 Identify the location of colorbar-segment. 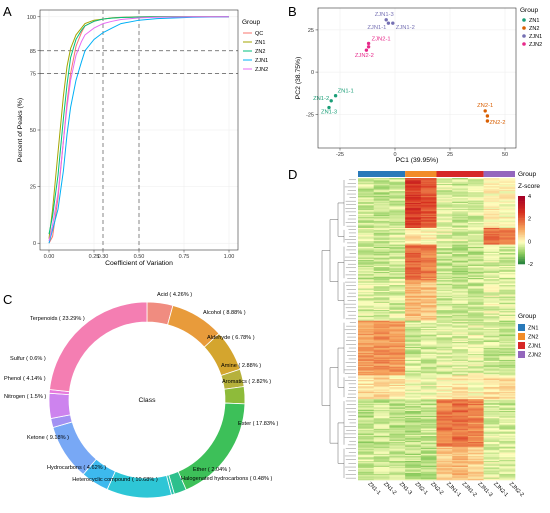
(521, 205).